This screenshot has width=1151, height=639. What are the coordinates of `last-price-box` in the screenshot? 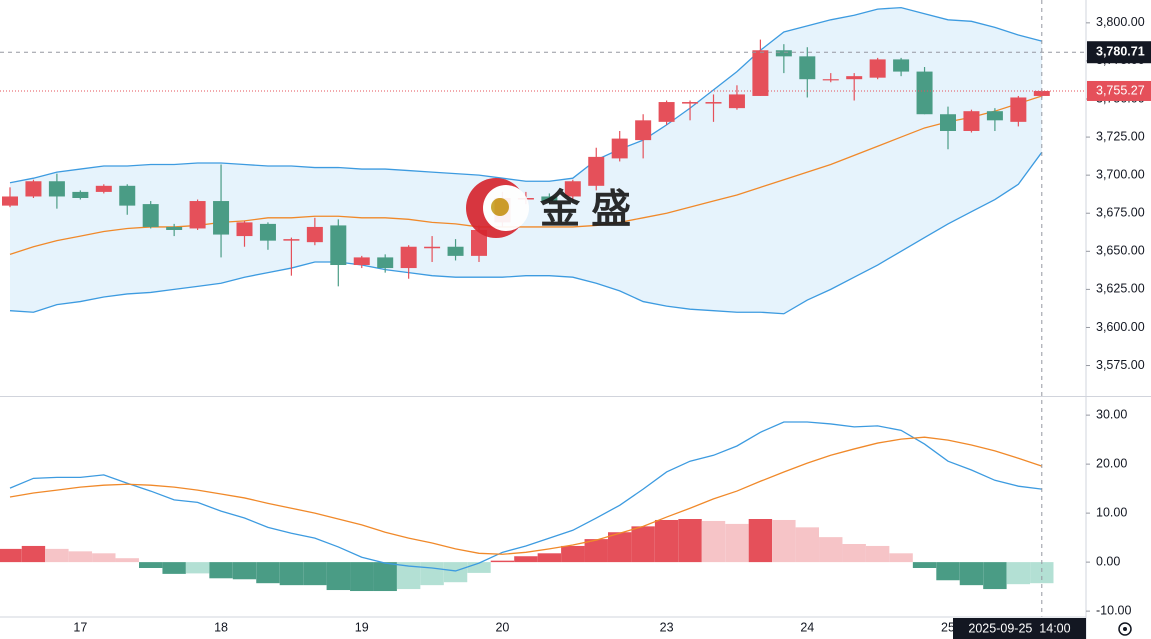 It's located at (1119, 90).